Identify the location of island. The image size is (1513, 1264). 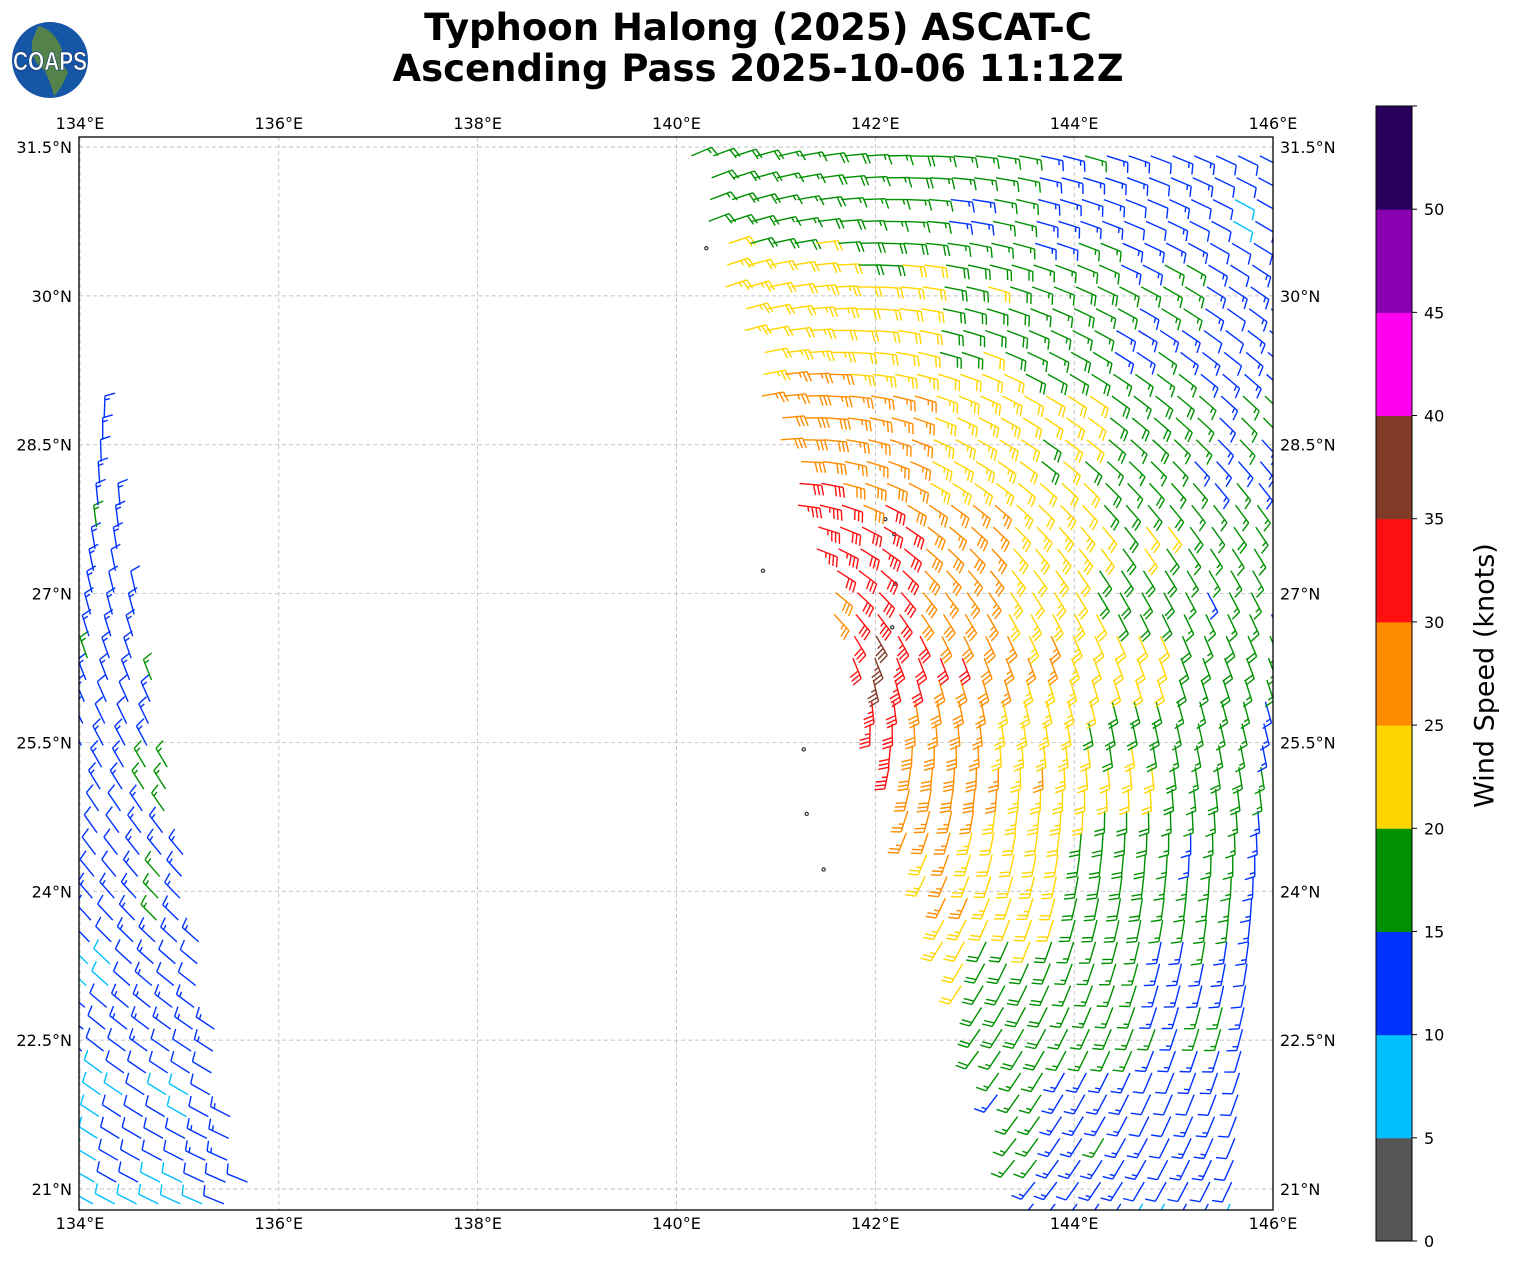
(806, 814).